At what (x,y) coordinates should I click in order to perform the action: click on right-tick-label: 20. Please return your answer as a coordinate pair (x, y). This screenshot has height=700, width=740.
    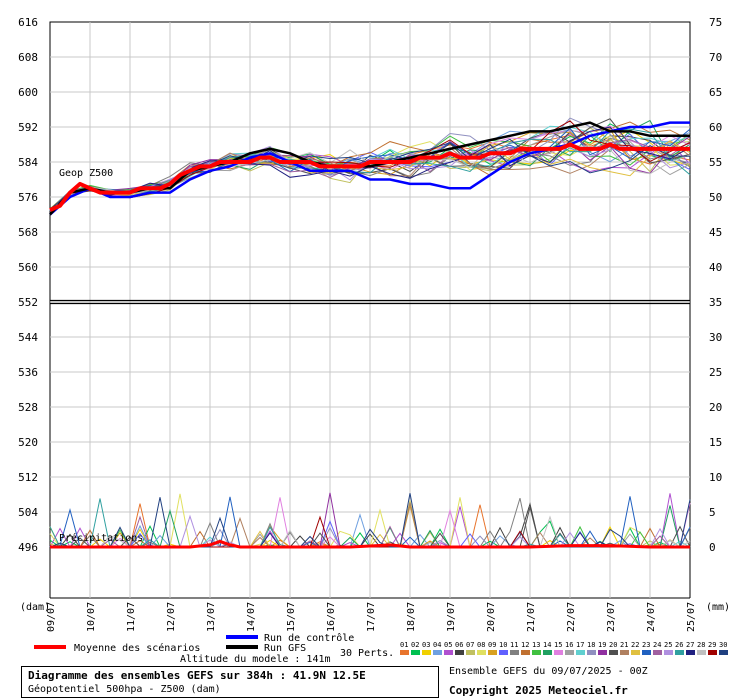
    Looking at the image, I should click on (715, 407).